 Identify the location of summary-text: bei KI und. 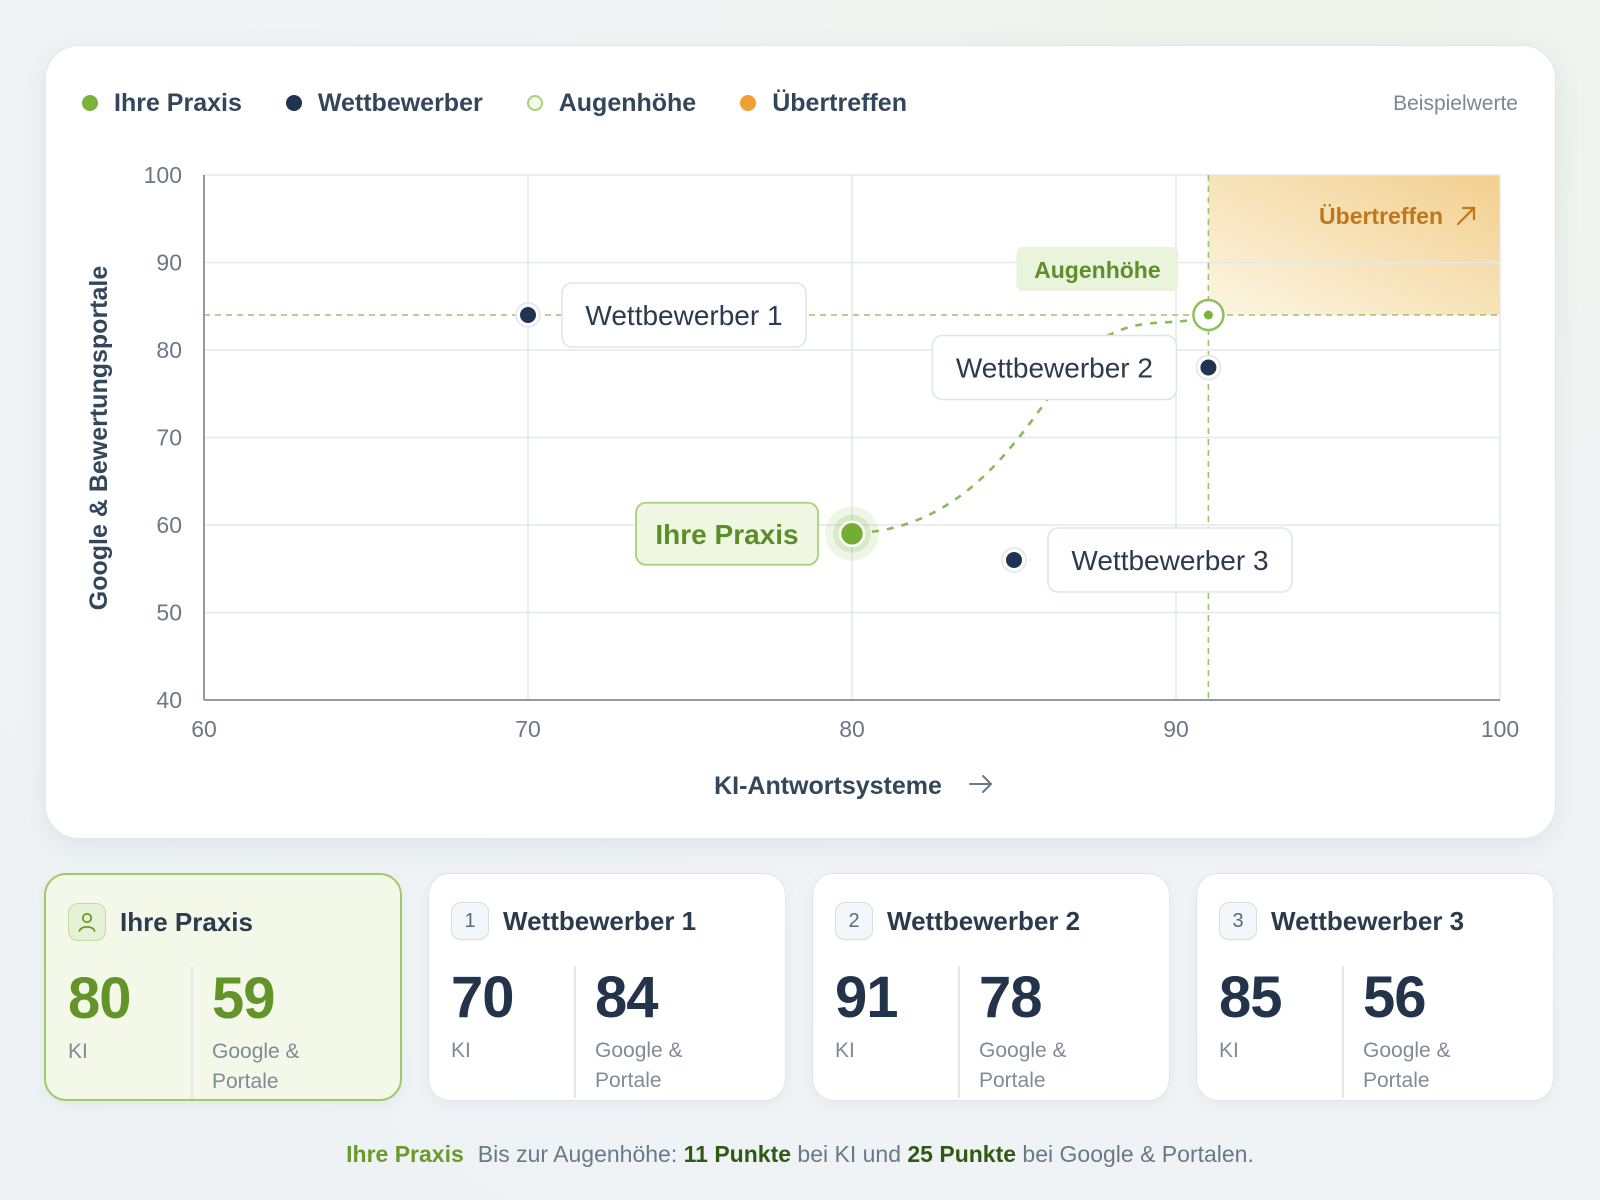
(849, 1154).